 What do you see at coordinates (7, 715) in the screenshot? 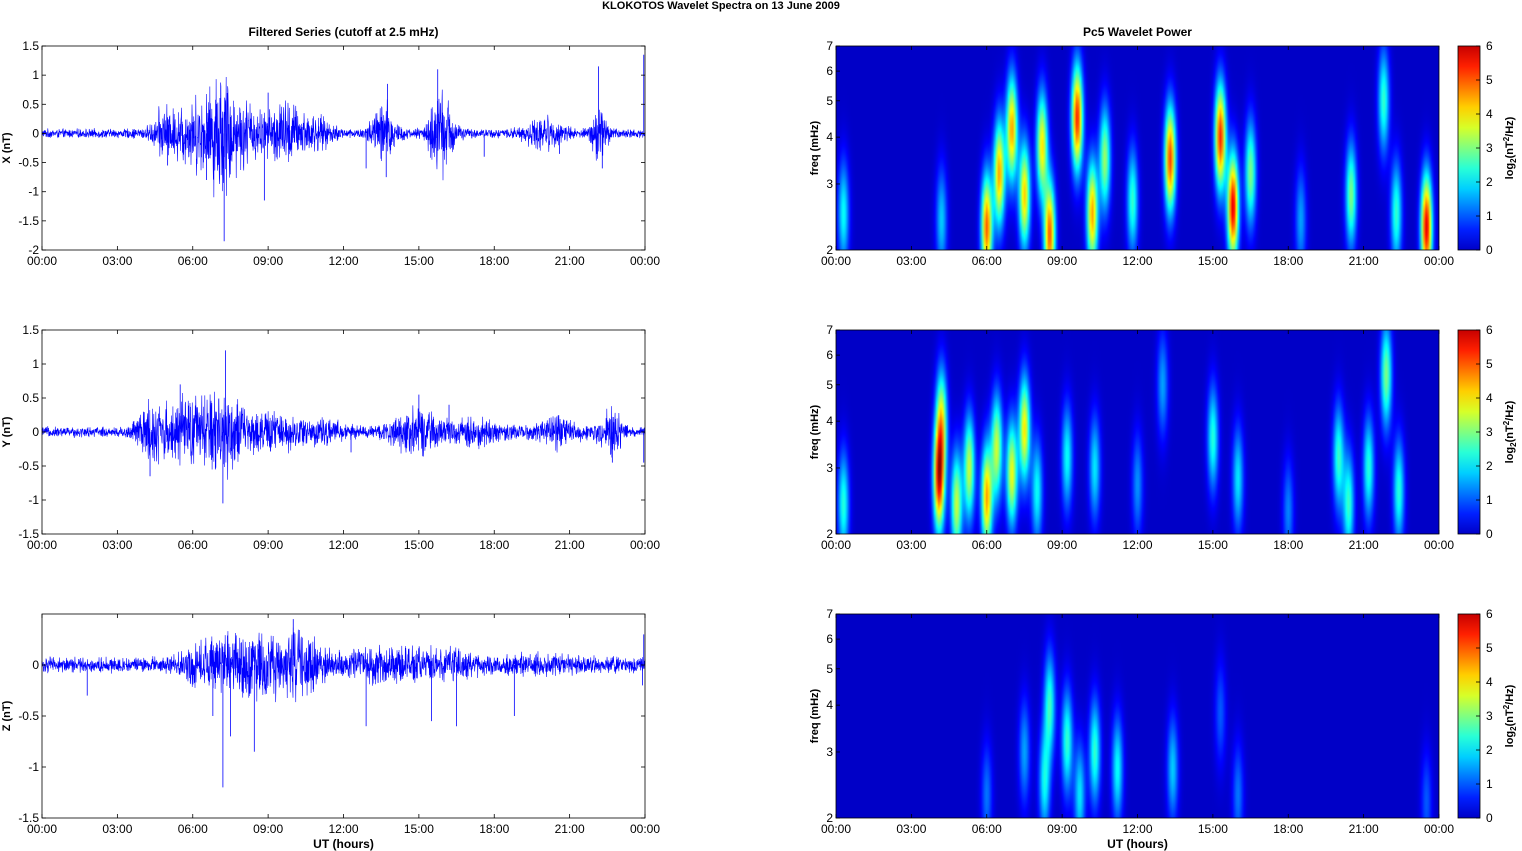
I see `y-axis-label: Z (nT)` at bounding box center [7, 715].